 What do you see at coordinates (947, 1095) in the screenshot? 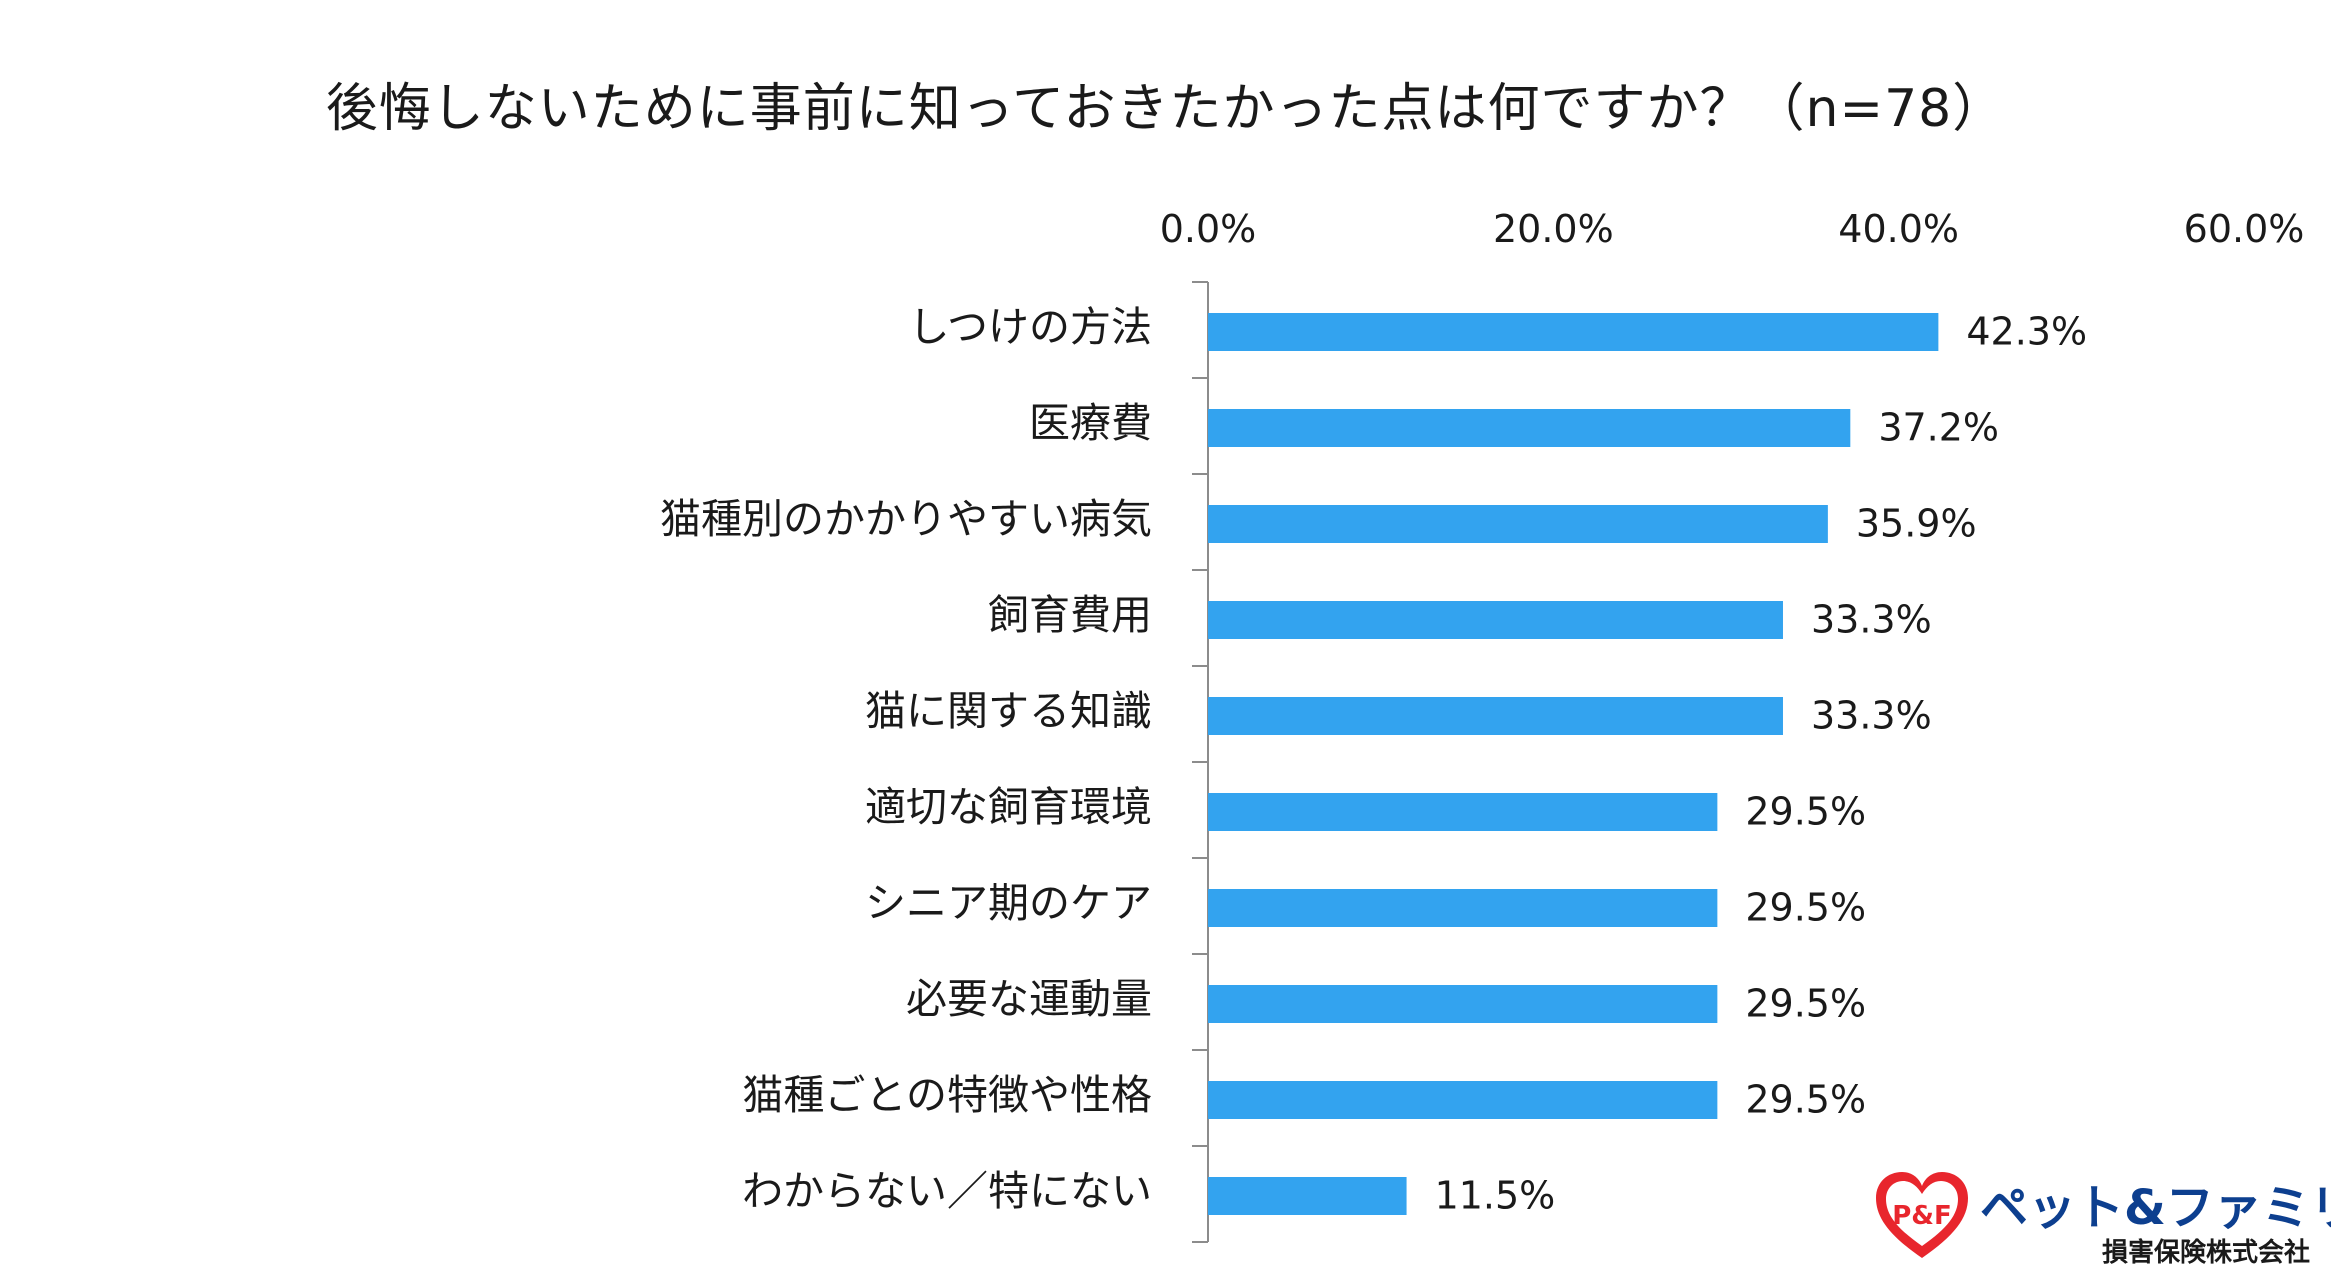
I see `category-label: 猫種ごとの特徴や性格` at bounding box center [947, 1095].